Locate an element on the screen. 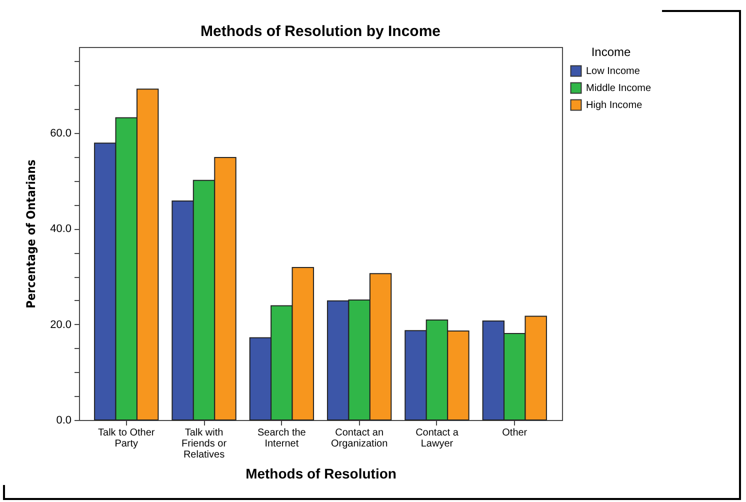  x-tick-label: Contact a Lawyer is located at coordinates (437, 439).